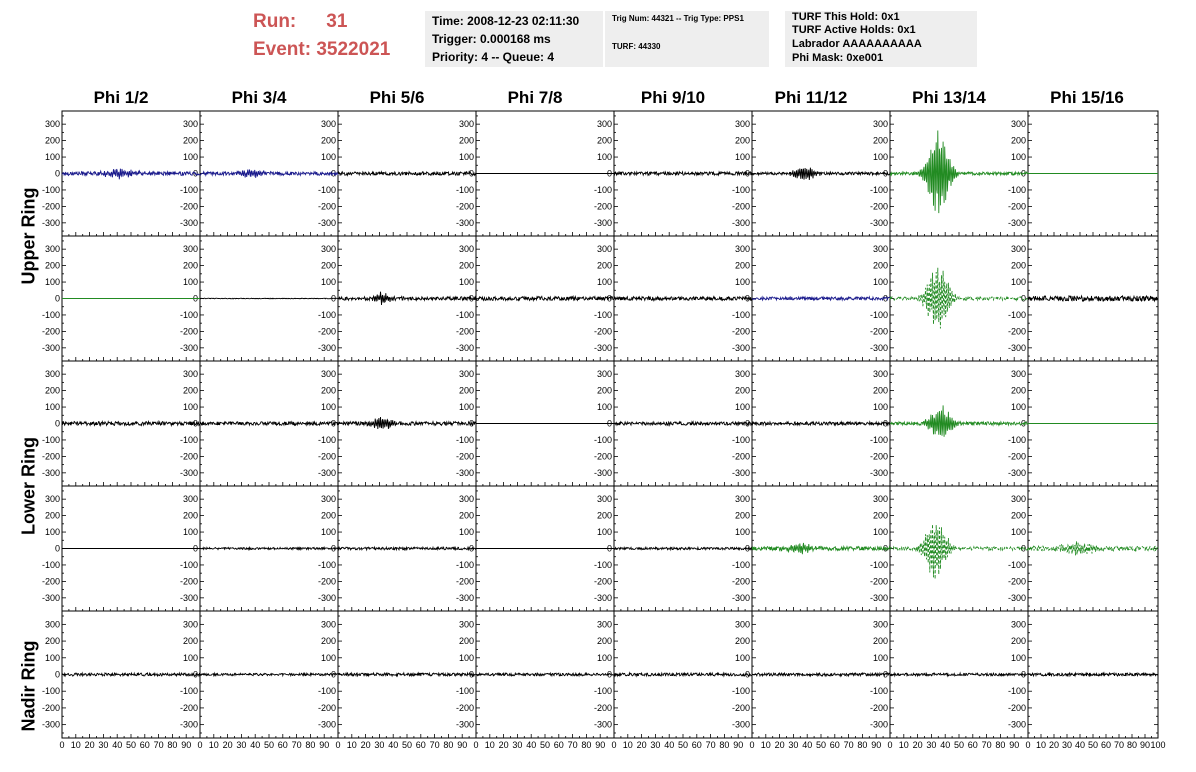 The width and height of the screenshot is (1196, 772). I want to click on turf-hold-line: TURF This Hold: 0x1, so click(846, 17).